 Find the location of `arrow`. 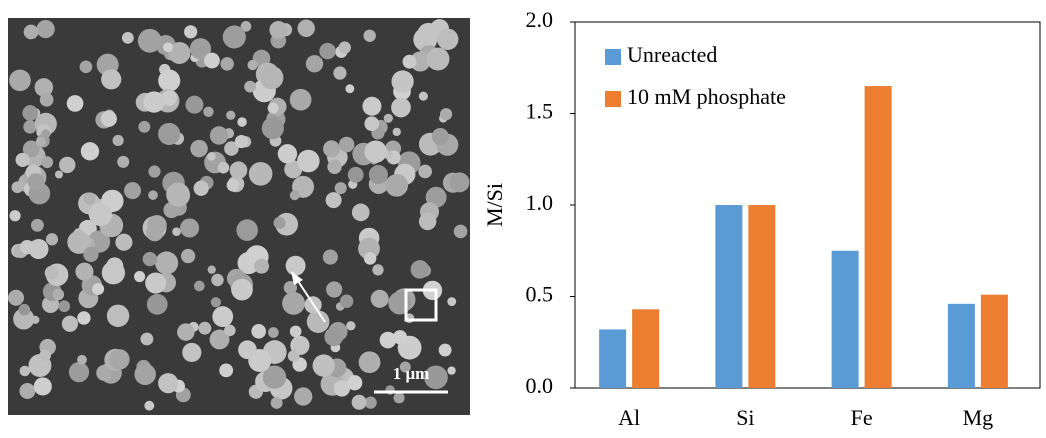

arrow is located at coordinates (310, 300).